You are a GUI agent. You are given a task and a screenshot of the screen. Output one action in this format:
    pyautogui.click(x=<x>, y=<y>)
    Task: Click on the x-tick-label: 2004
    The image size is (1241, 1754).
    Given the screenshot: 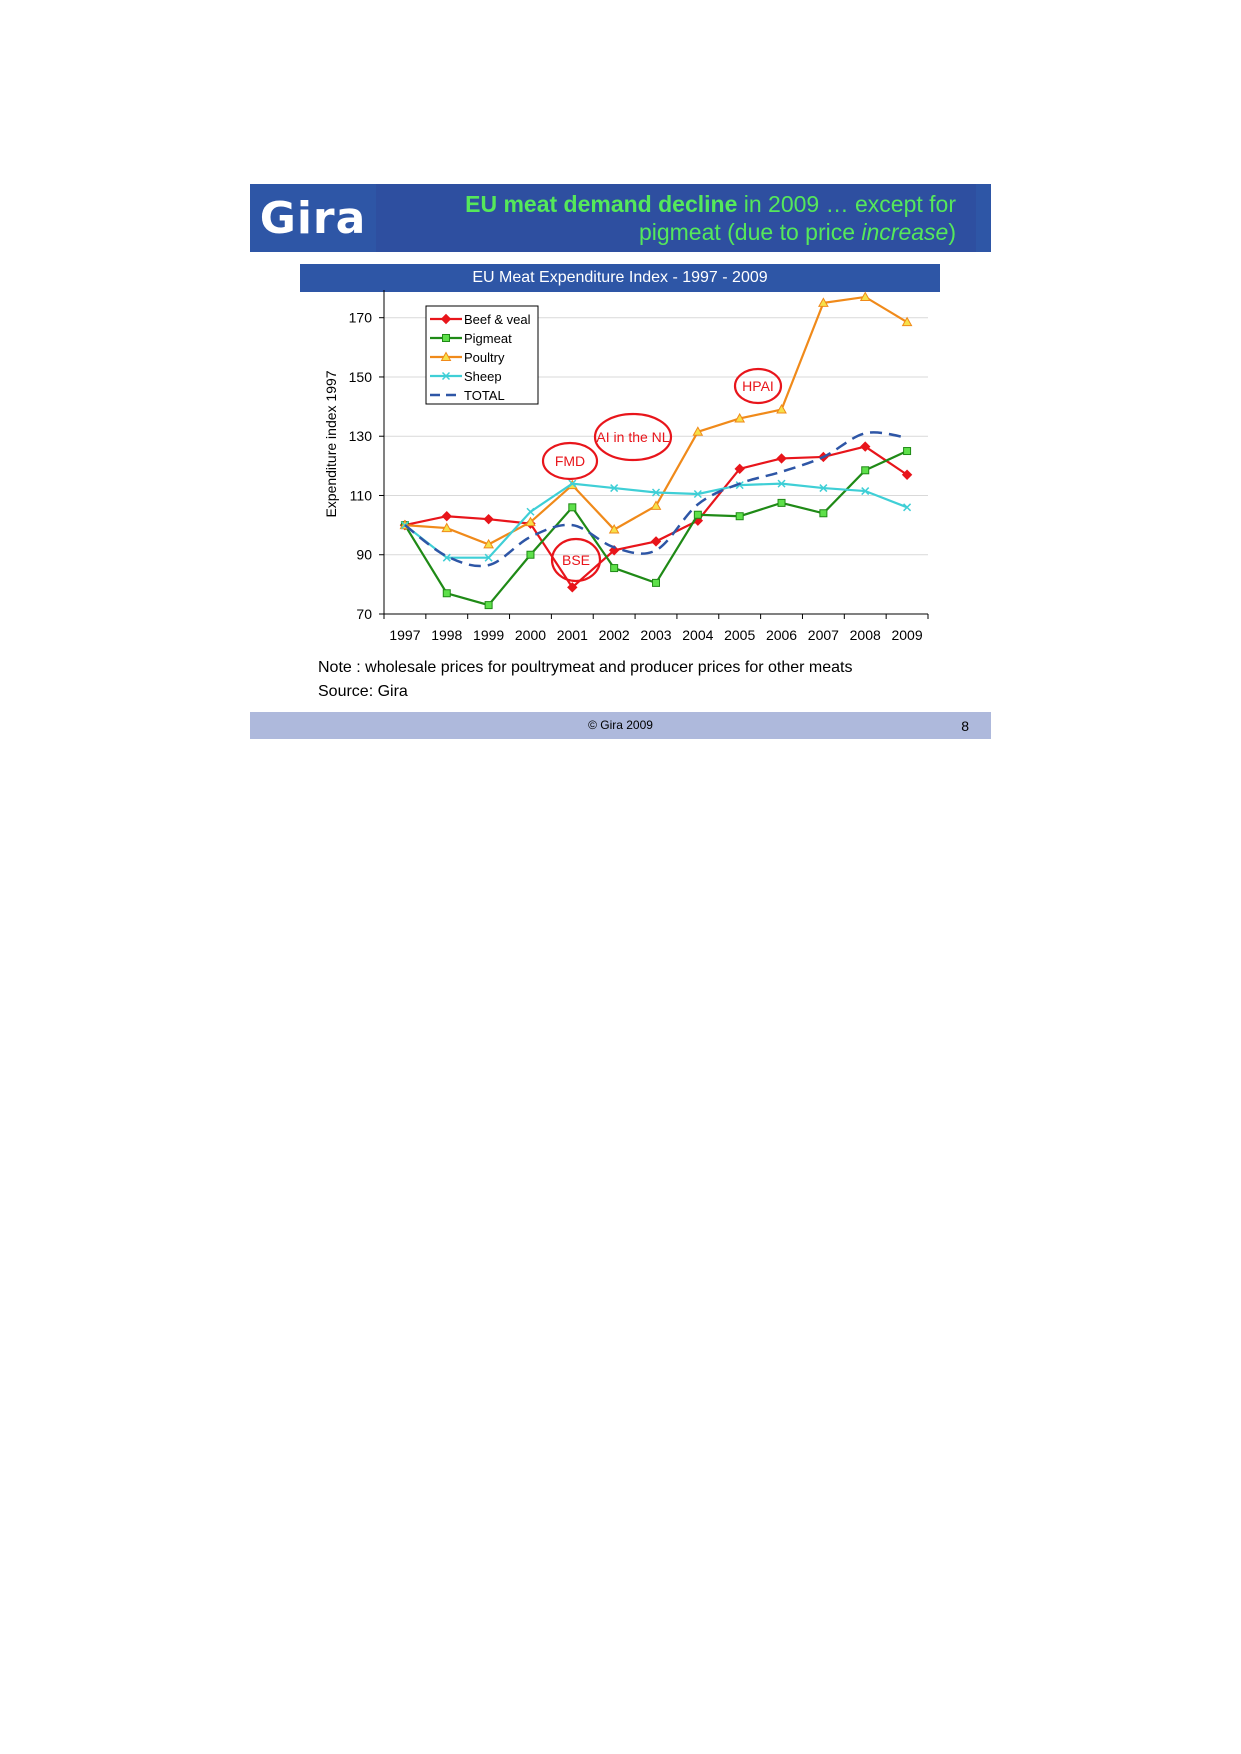 What is the action you would take?
    pyautogui.click(x=697, y=635)
    